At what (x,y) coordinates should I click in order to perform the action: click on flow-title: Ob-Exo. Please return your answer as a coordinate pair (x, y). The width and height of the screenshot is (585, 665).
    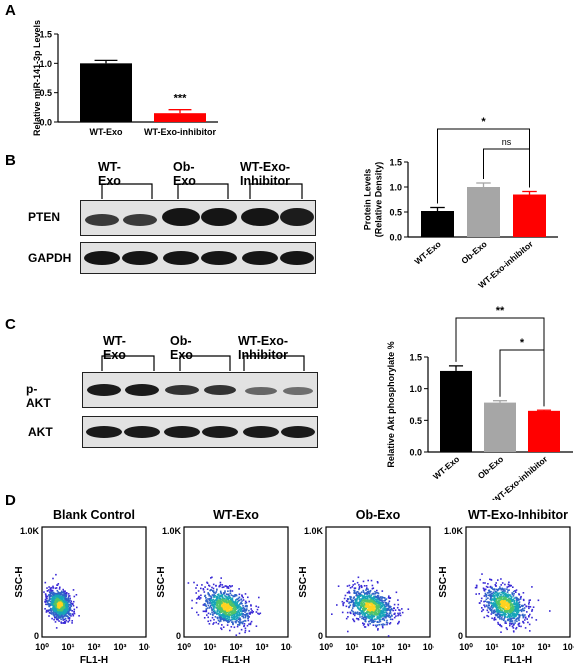
    Looking at the image, I should click on (378, 515).